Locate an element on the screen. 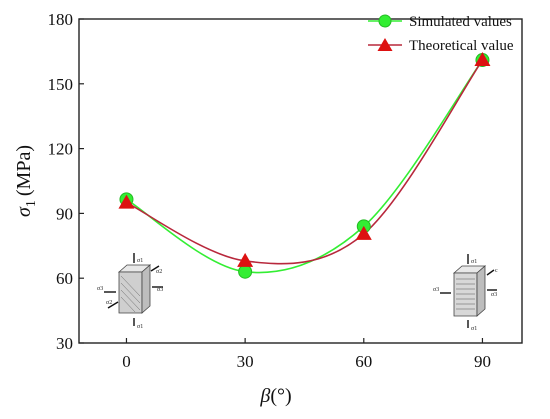 This screenshot has width=550, height=419. right-stress-cube-inset: σ1 c σ3 σ3 σ1 is located at coordinates (465, 293).